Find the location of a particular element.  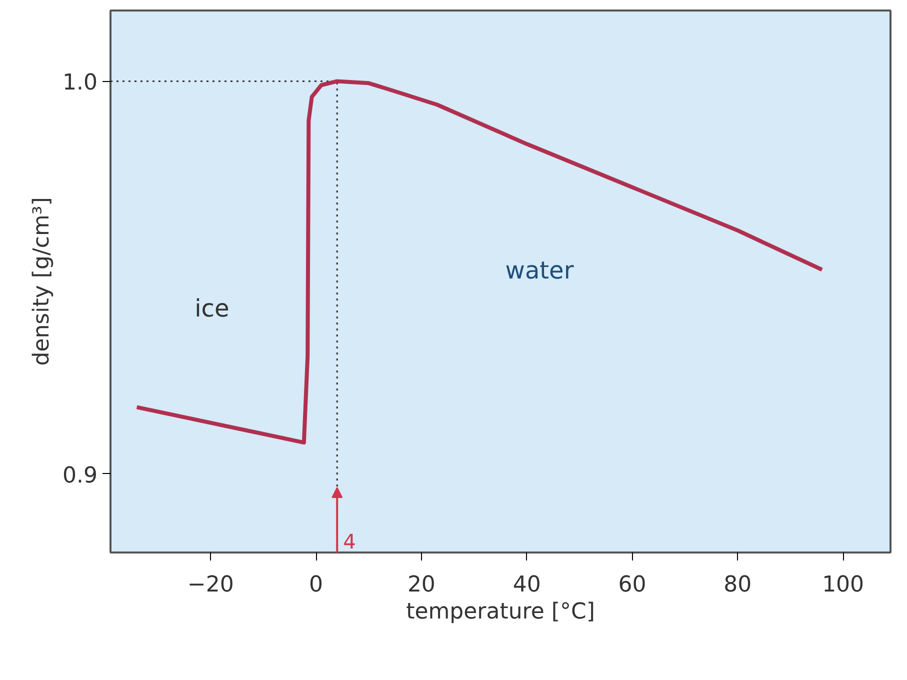

x-tick-label: 100 is located at coordinates (843, 585).